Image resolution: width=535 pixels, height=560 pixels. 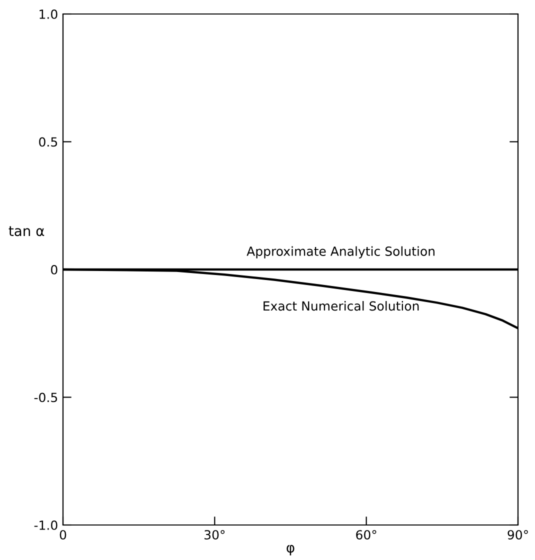 I want to click on annotation: Exact Numerical Solution, so click(x=341, y=306).